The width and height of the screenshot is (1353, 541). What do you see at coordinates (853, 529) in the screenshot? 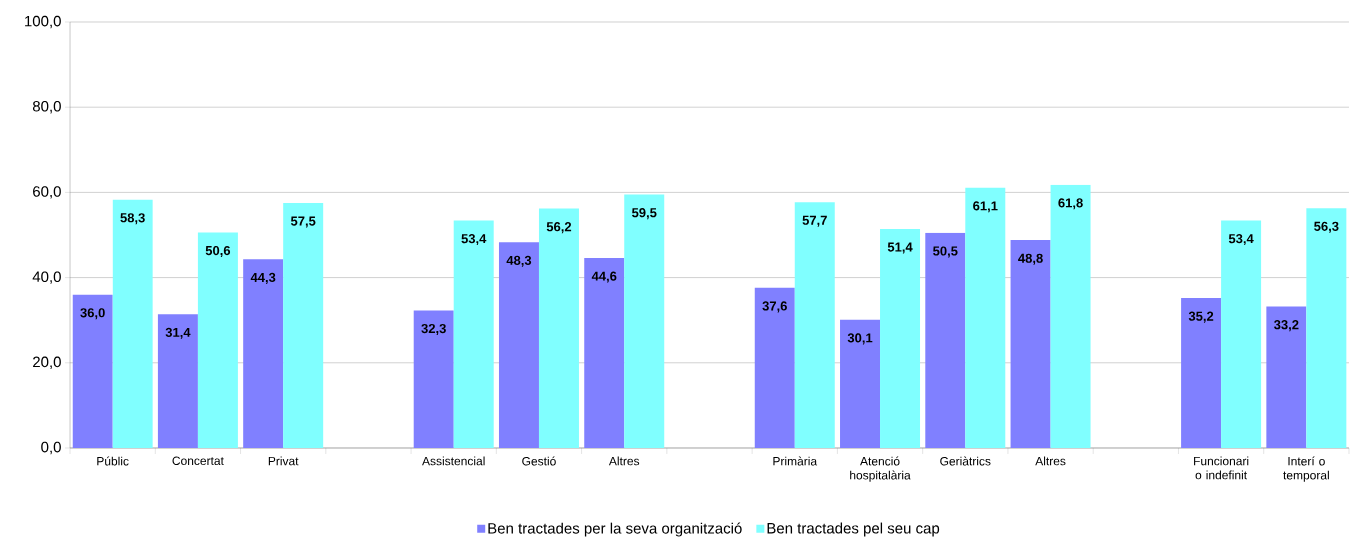
I see `legend-label: Ben tractades pel seu cap` at bounding box center [853, 529].